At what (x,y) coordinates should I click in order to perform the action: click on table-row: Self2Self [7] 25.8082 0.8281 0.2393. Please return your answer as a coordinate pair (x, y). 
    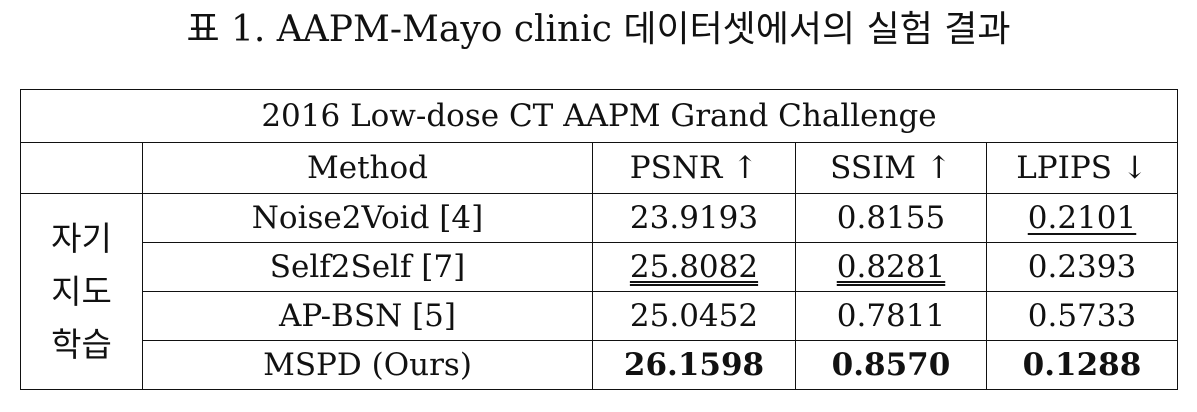
    Looking at the image, I should click on (599, 267).